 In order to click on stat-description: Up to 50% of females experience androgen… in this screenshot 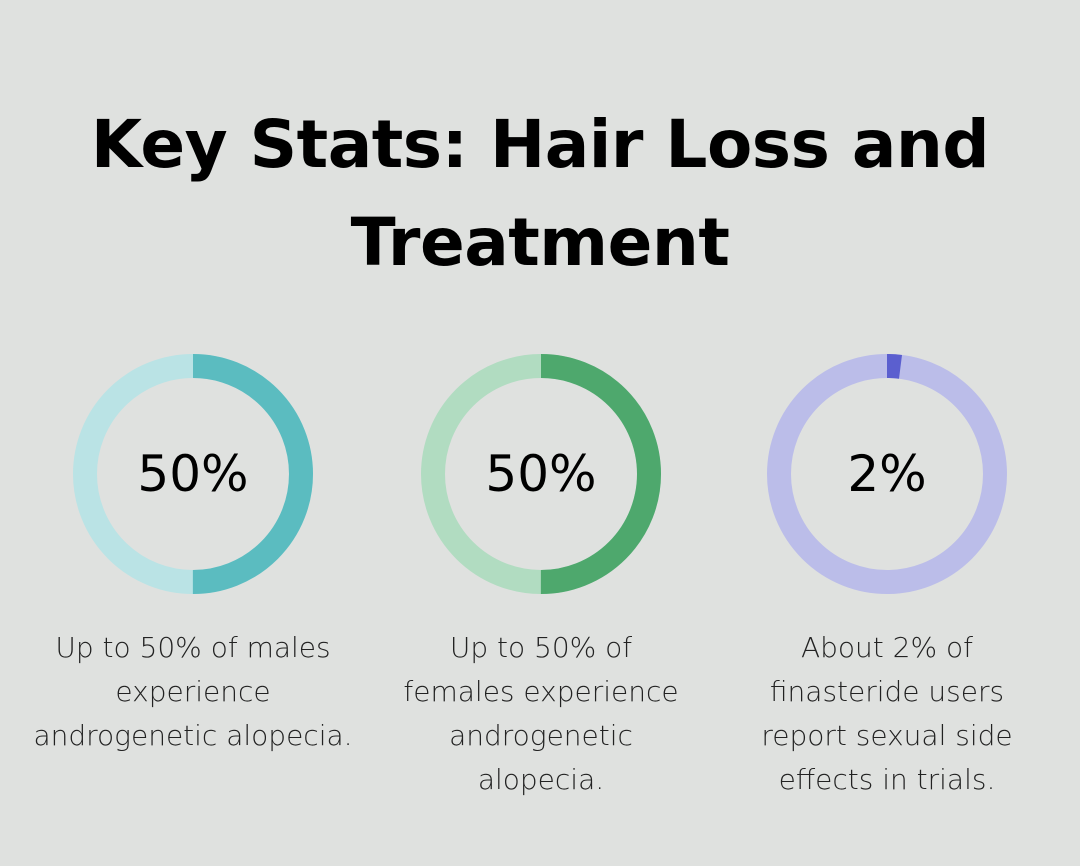, I will do `click(541, 713)`.